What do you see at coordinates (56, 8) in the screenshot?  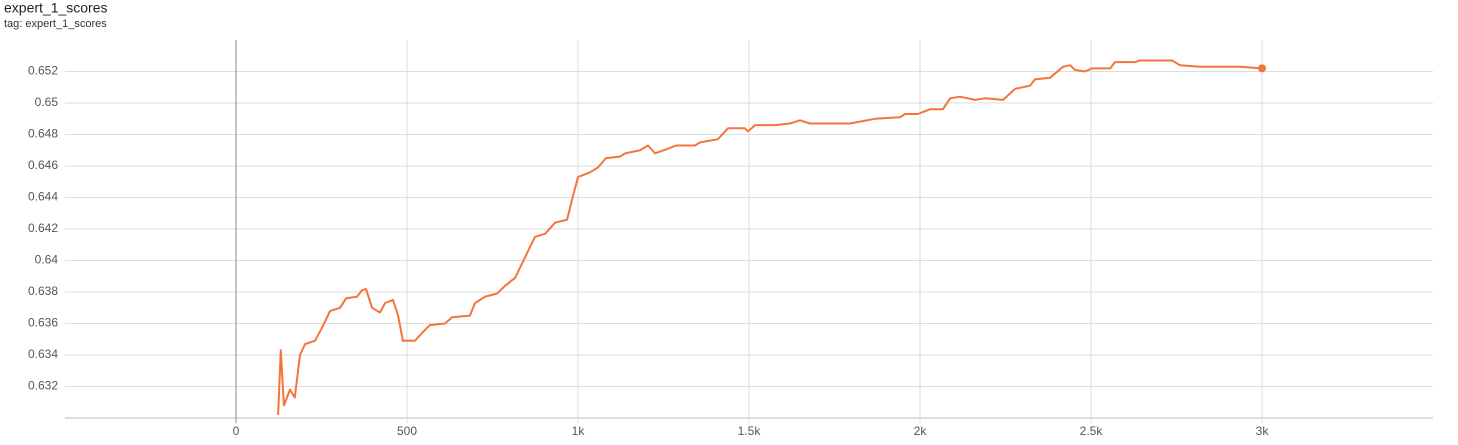 I see `chart-title: expert_1_scores` at bounding box center [56, 8].